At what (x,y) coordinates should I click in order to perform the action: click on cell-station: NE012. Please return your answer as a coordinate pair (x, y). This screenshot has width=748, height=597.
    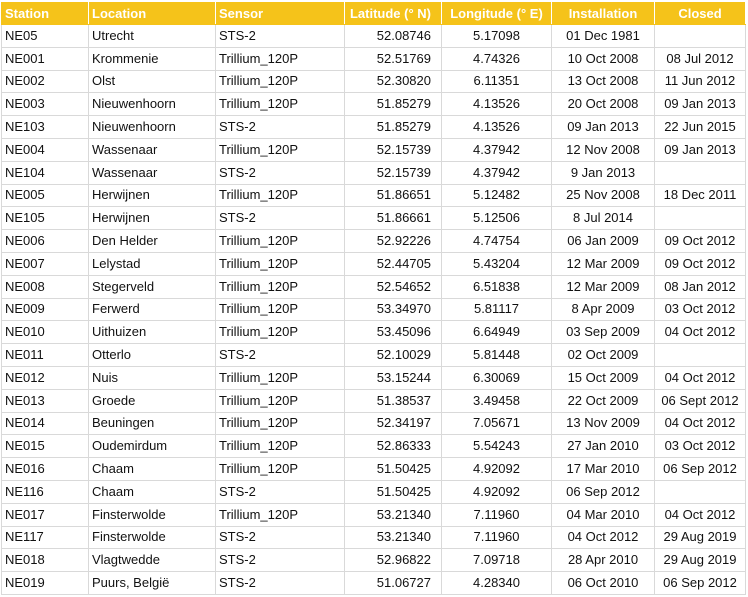
    Looking at the image, I should click on (45, 377).